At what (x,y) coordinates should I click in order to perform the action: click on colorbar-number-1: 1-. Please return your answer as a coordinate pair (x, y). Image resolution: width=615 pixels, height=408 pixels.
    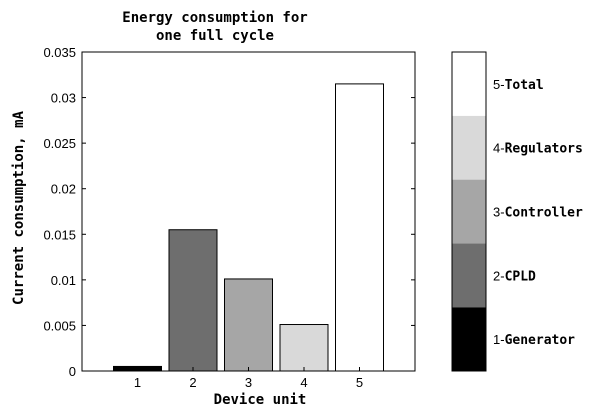
    Looking at the image, I should click on (499, 339).